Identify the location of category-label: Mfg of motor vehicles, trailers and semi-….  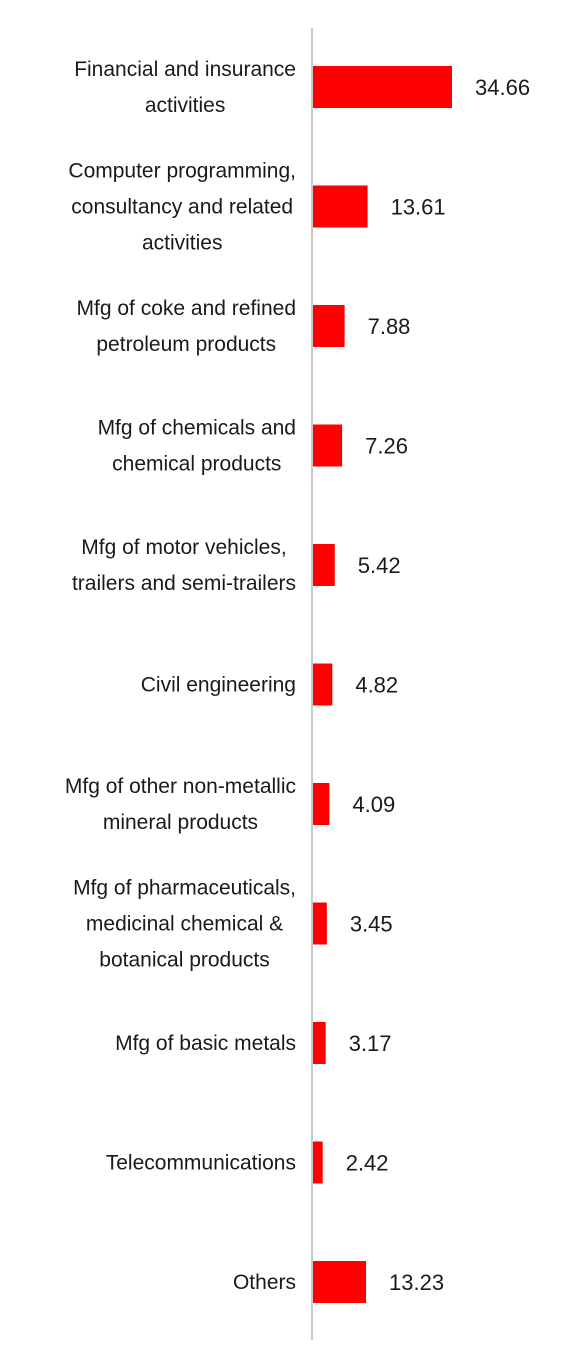
(184, 565).